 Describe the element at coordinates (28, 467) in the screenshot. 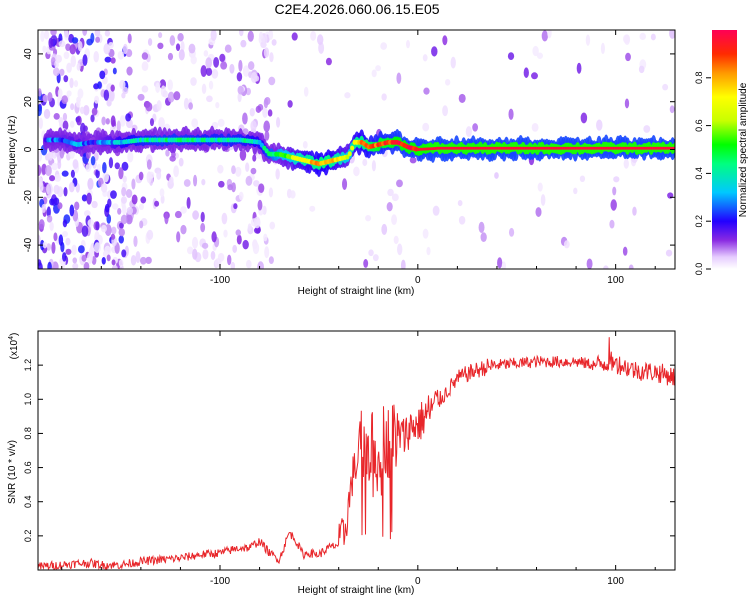

I see `y-tick-label: 0.6` at that location.